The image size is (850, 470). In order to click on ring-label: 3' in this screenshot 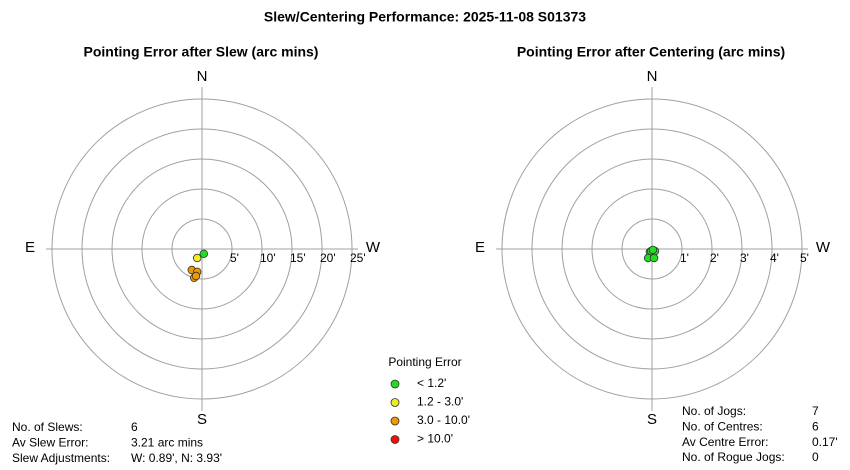, I will do `click(744, 258)`.